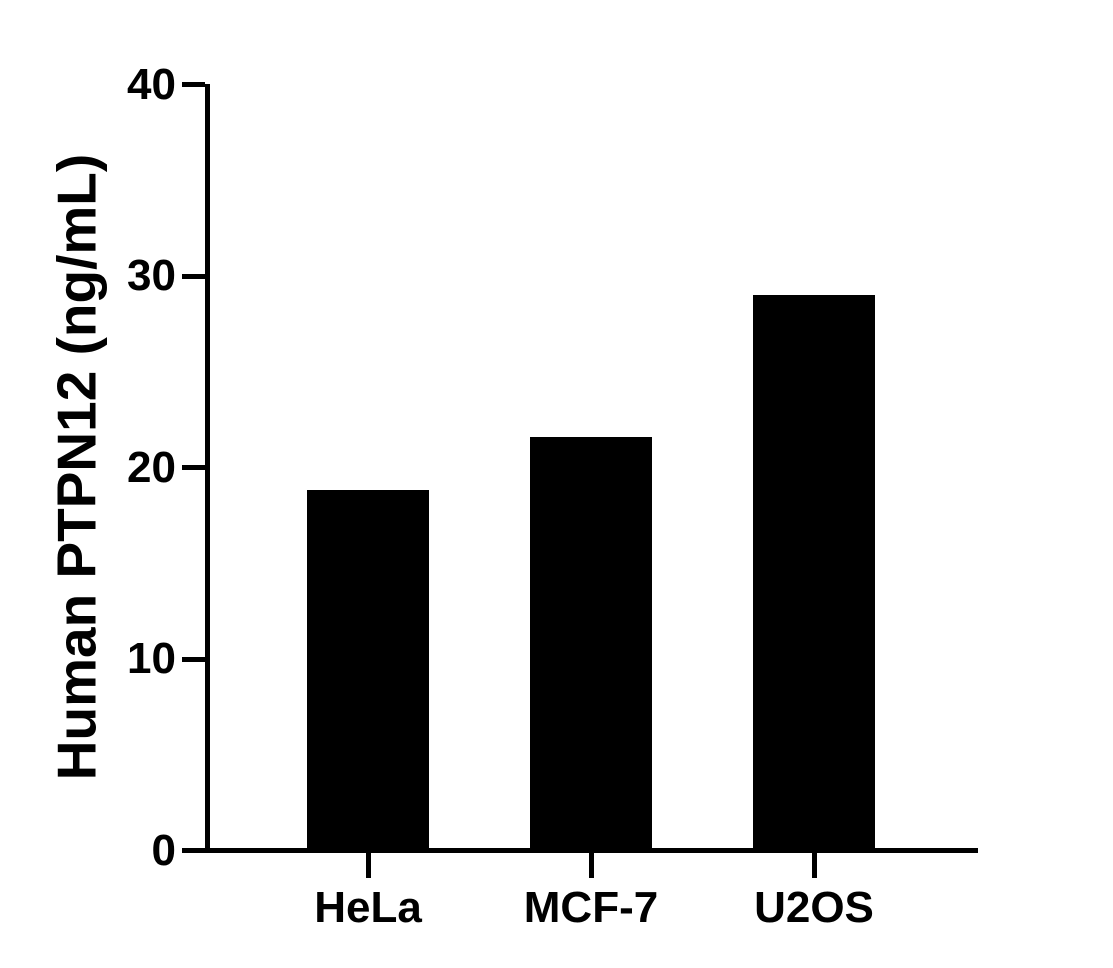 Image resolution: width=1113 pixels, height=968 pixels. Describe the element at coordinates (76, 467) in the screenshot. I see `y-axis-label: Human PTPN12 (ng/mL)` at that location.